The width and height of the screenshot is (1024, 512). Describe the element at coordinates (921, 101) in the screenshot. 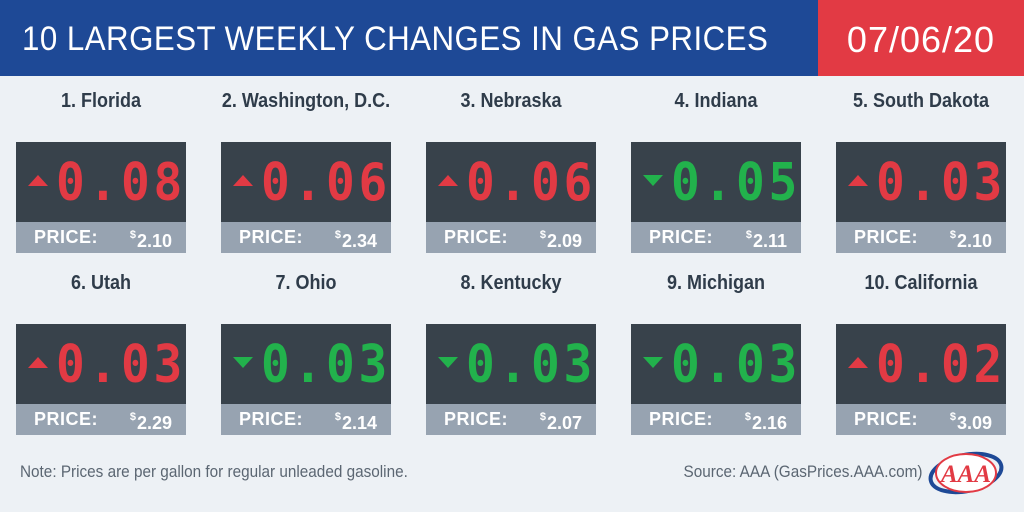

I see `state-name: 5. South Dakota` at that location.